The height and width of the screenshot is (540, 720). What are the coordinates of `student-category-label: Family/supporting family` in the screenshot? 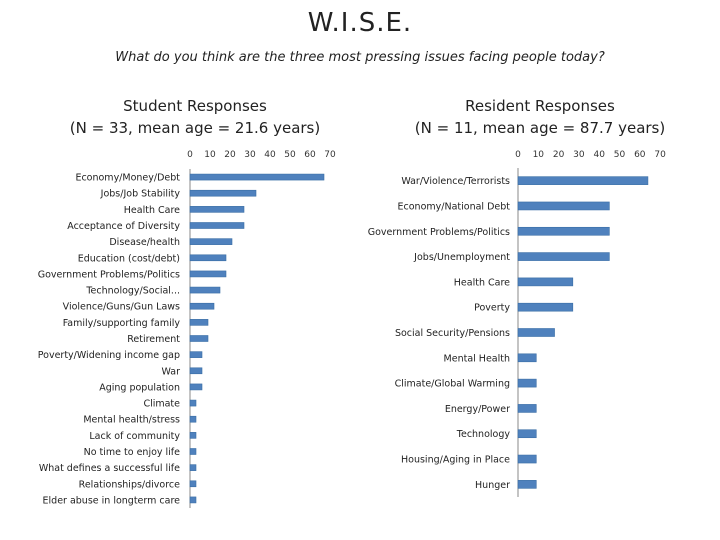 It's located at (122, 323).